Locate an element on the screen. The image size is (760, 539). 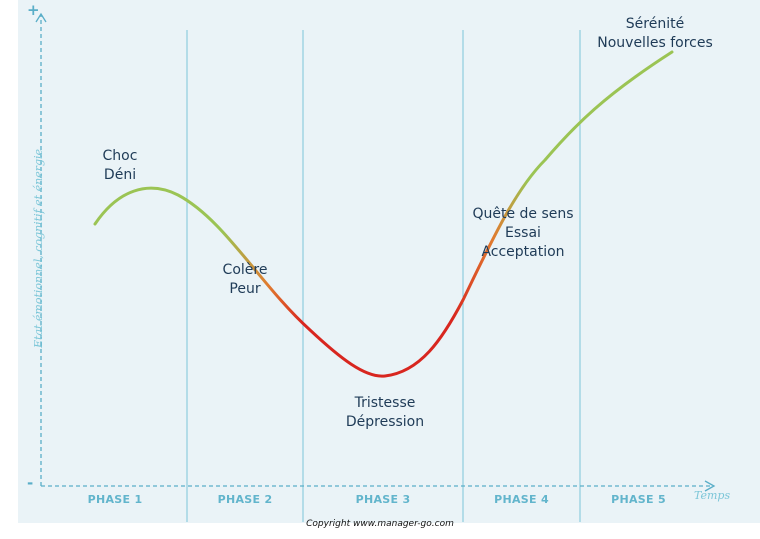
phase-2-label: PHASE 2 is located at coordinates (245, 499).